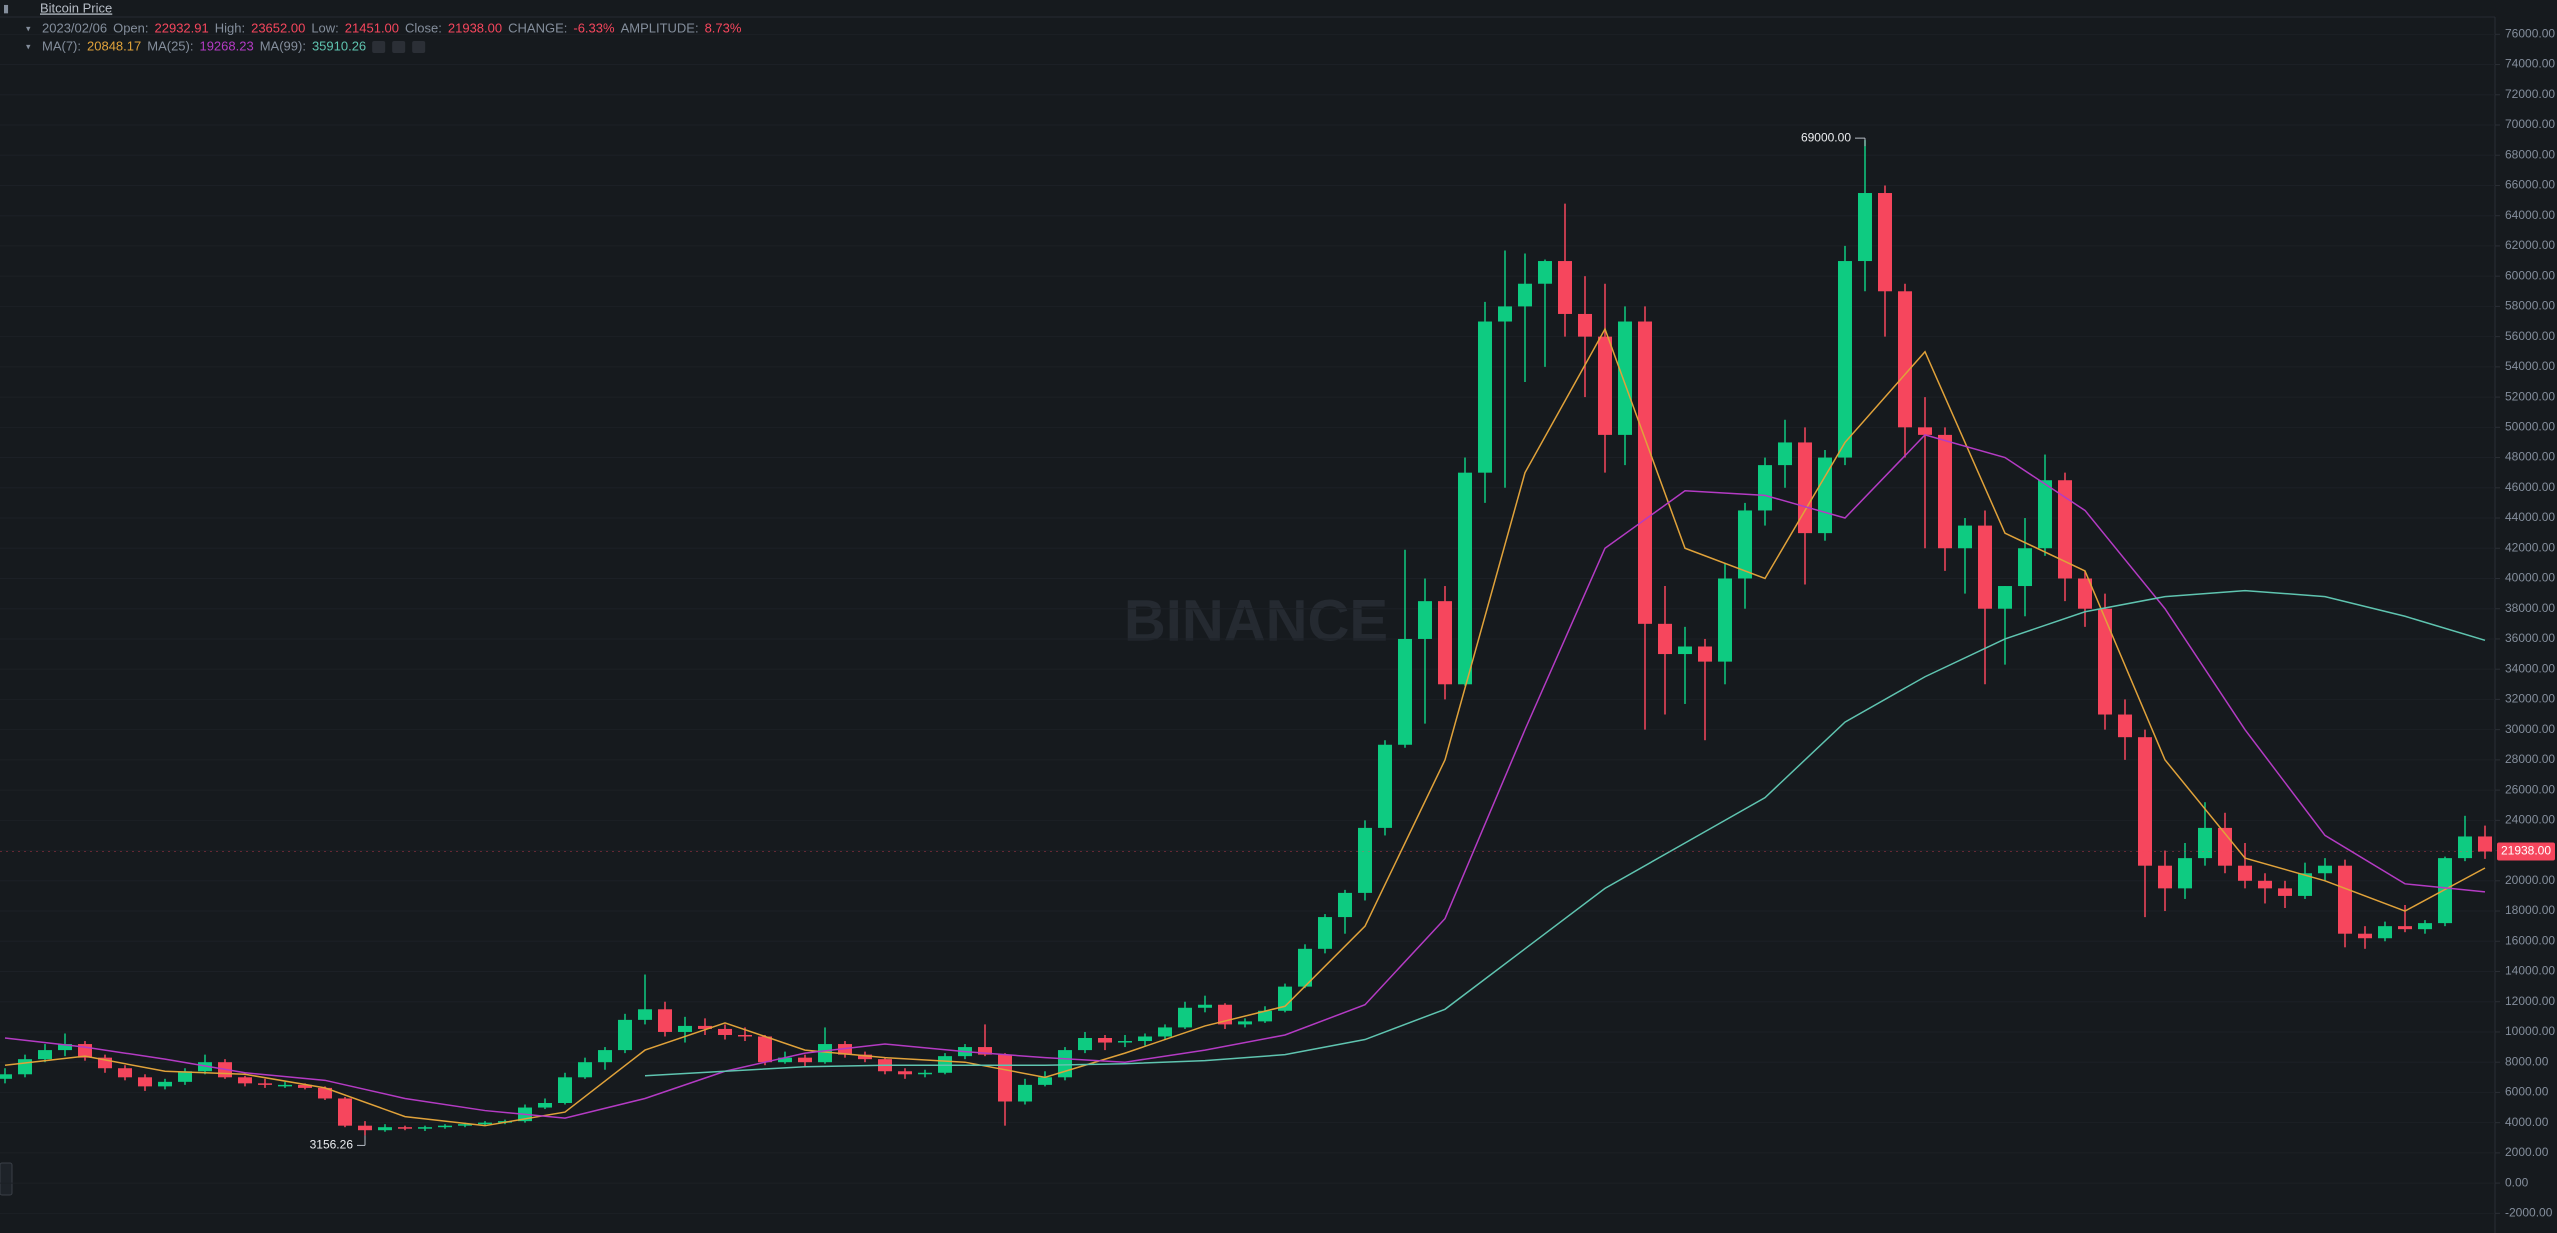 The image size is (2557, 1233). I want to click on field-value: 21938.00, so click(475, 27).